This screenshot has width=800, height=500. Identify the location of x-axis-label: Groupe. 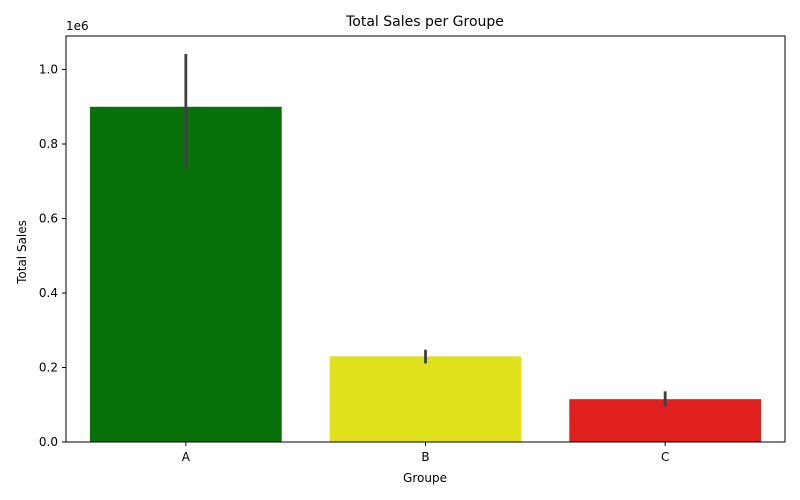
(425, 478).